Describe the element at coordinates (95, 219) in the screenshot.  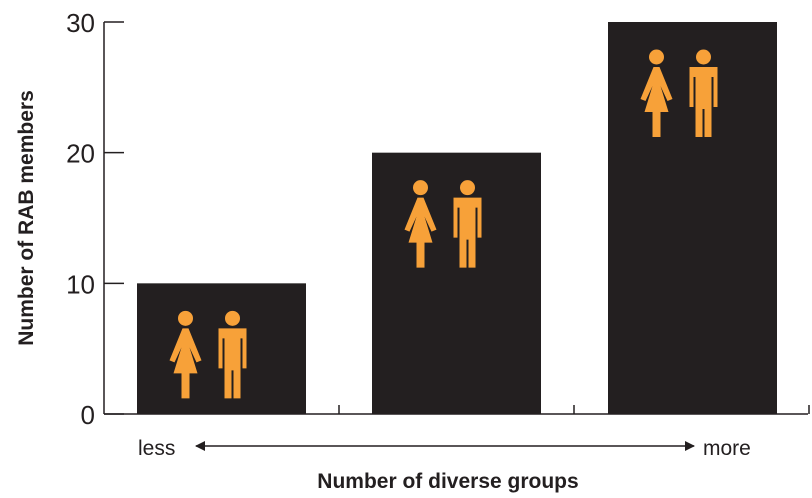
I see `y-ticks: 0 10 20 30` at that location.